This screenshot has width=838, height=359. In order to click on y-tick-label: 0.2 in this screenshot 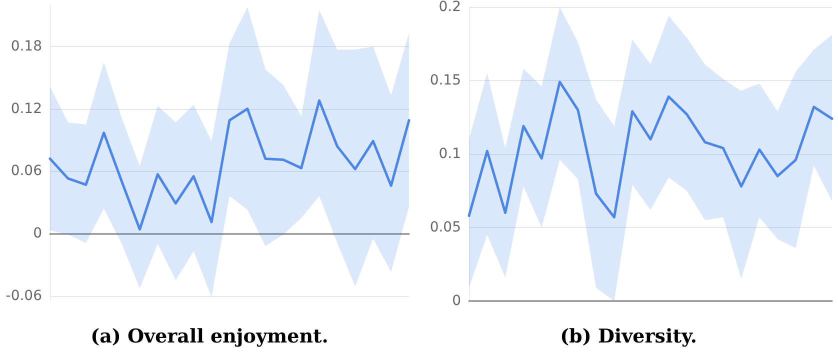, I will do `click(449, 7)`.